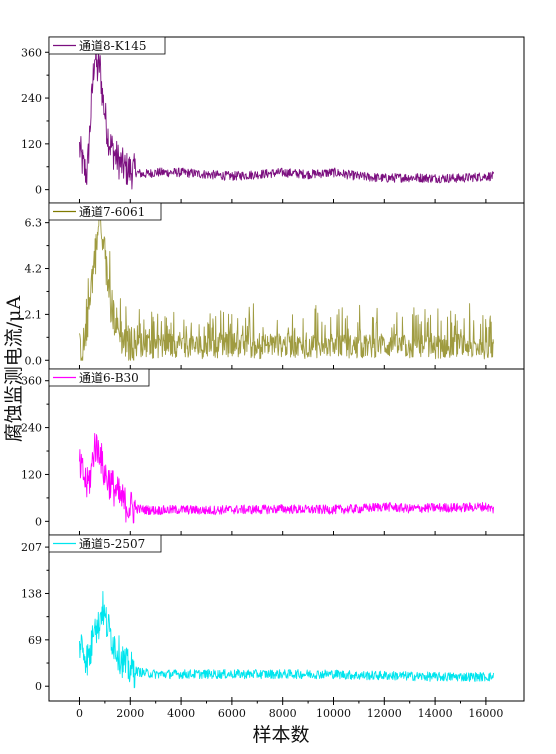  What do you see at coordinates (31, 52) in the screenshot?
I see `panel-1-y-tick-label: 360` at bounding box center [31, 52].